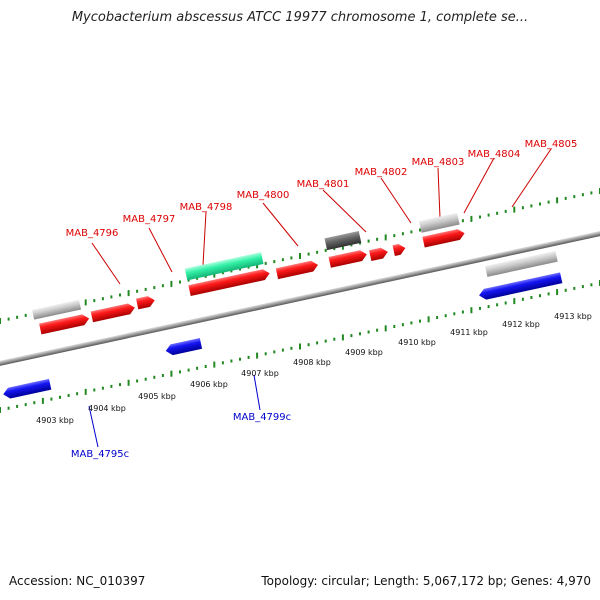 This screenshot has width=600, height=600. Describe the element at coordinates (312, 362) in the screenshot. I see `kbp-label: 4908 kbp` at that location.